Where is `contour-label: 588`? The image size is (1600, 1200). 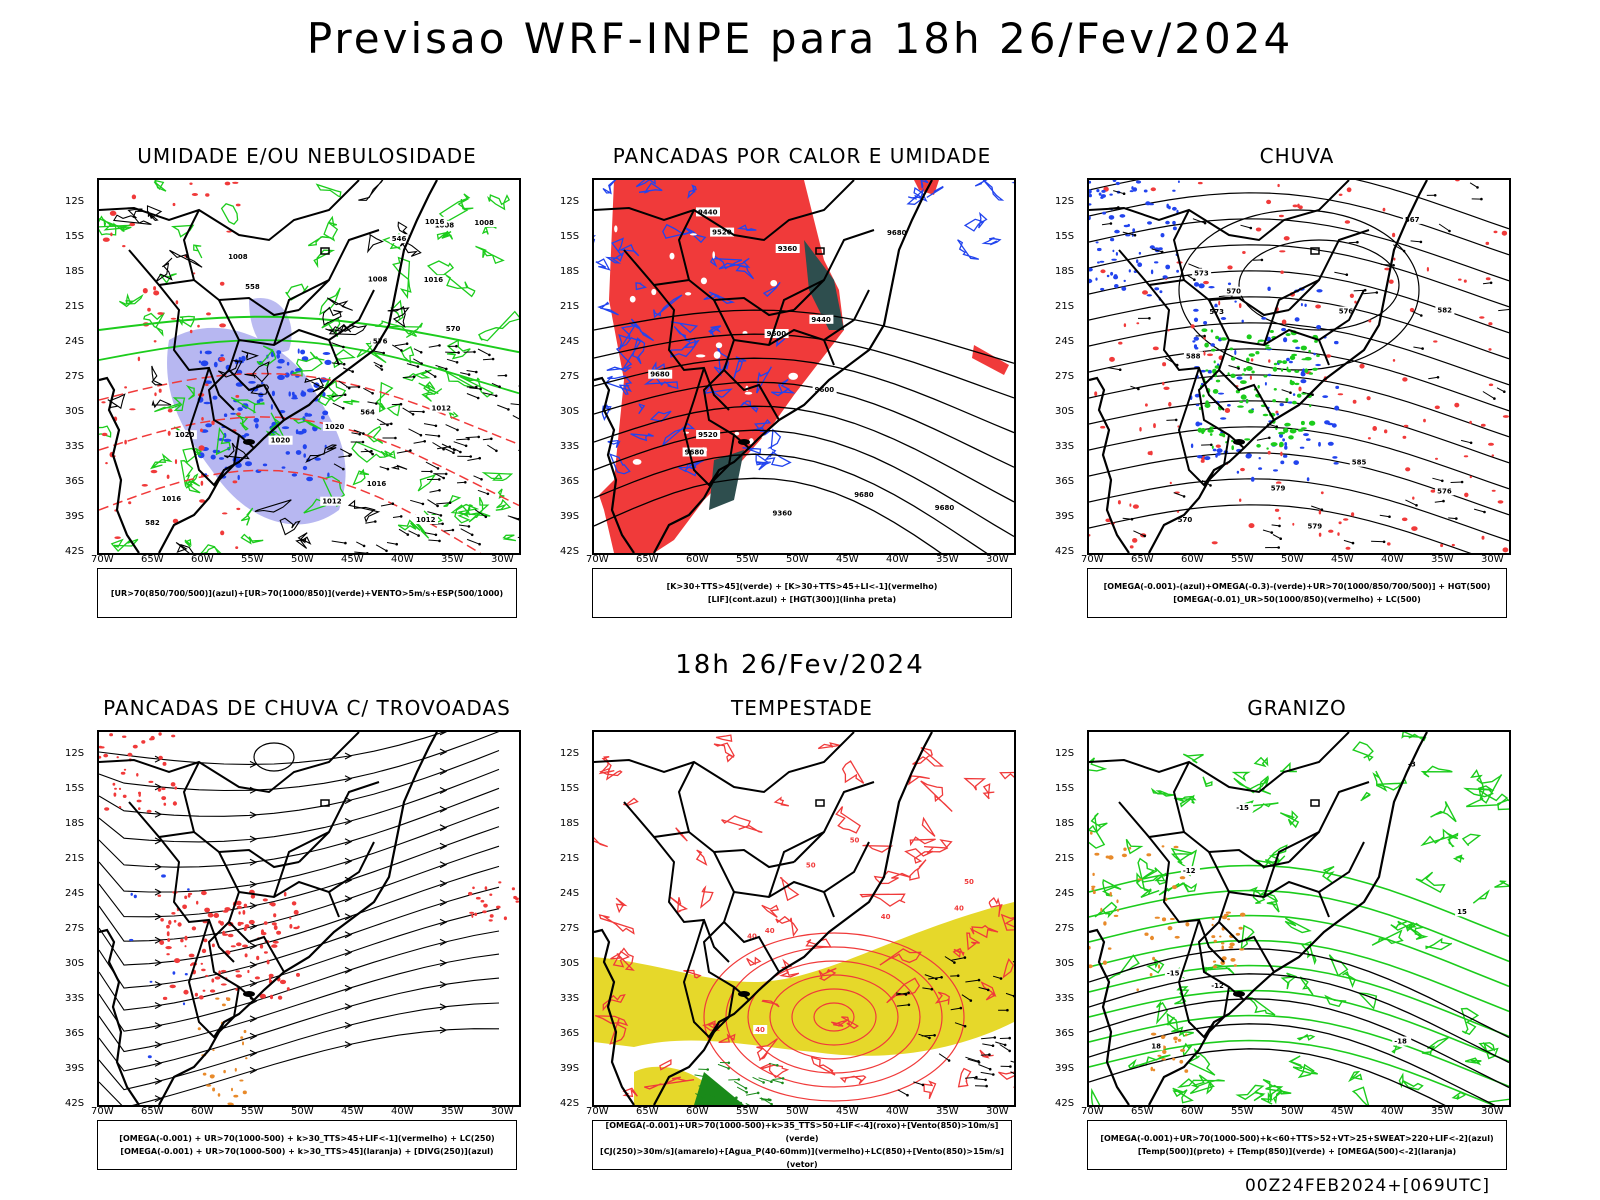
contour-label: 588 is located at coordinates (1193, 356).